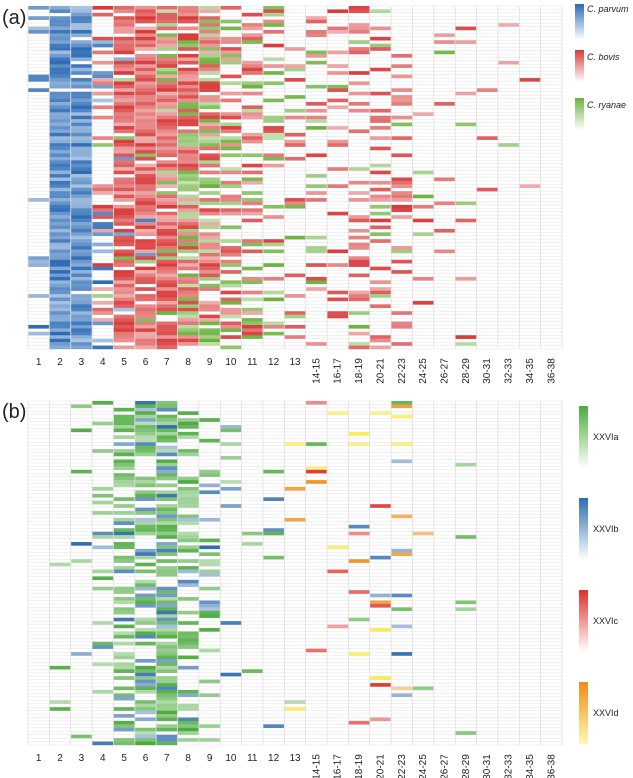 The height and width of the screenshot is (778, 633). What do you see at coordinates (551, 766) in the screenshot?
I see `x-tick-label: 36-38` at bounding box center [551, 766].